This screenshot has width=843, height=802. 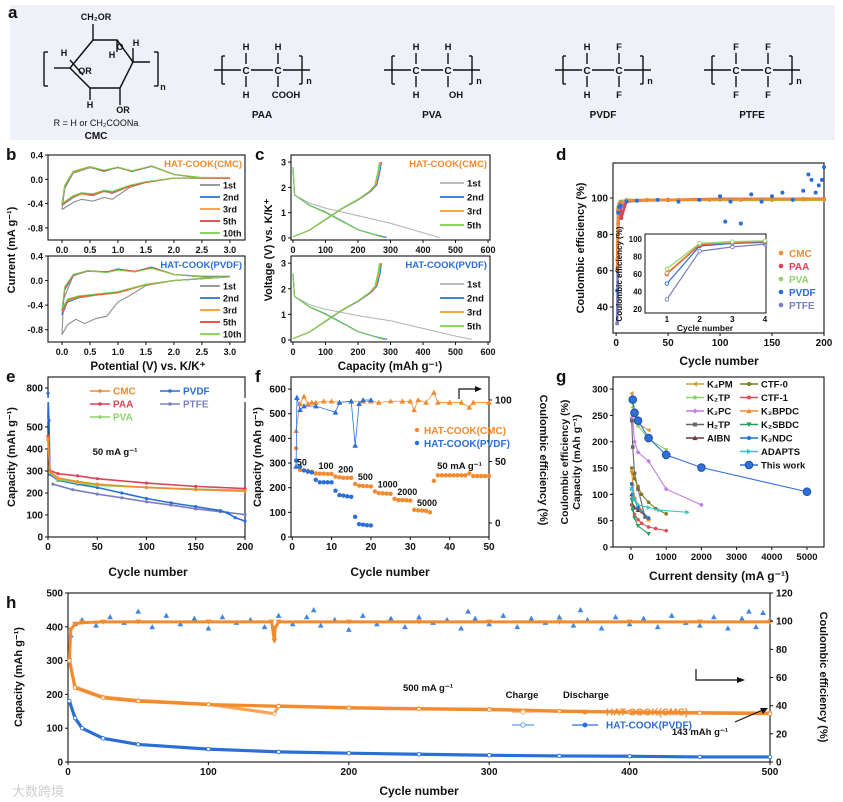 What do you see at coordinates (208, 772) in the screenshot?
I see `x-tick-label: 100` at bounding box center [208, 772].